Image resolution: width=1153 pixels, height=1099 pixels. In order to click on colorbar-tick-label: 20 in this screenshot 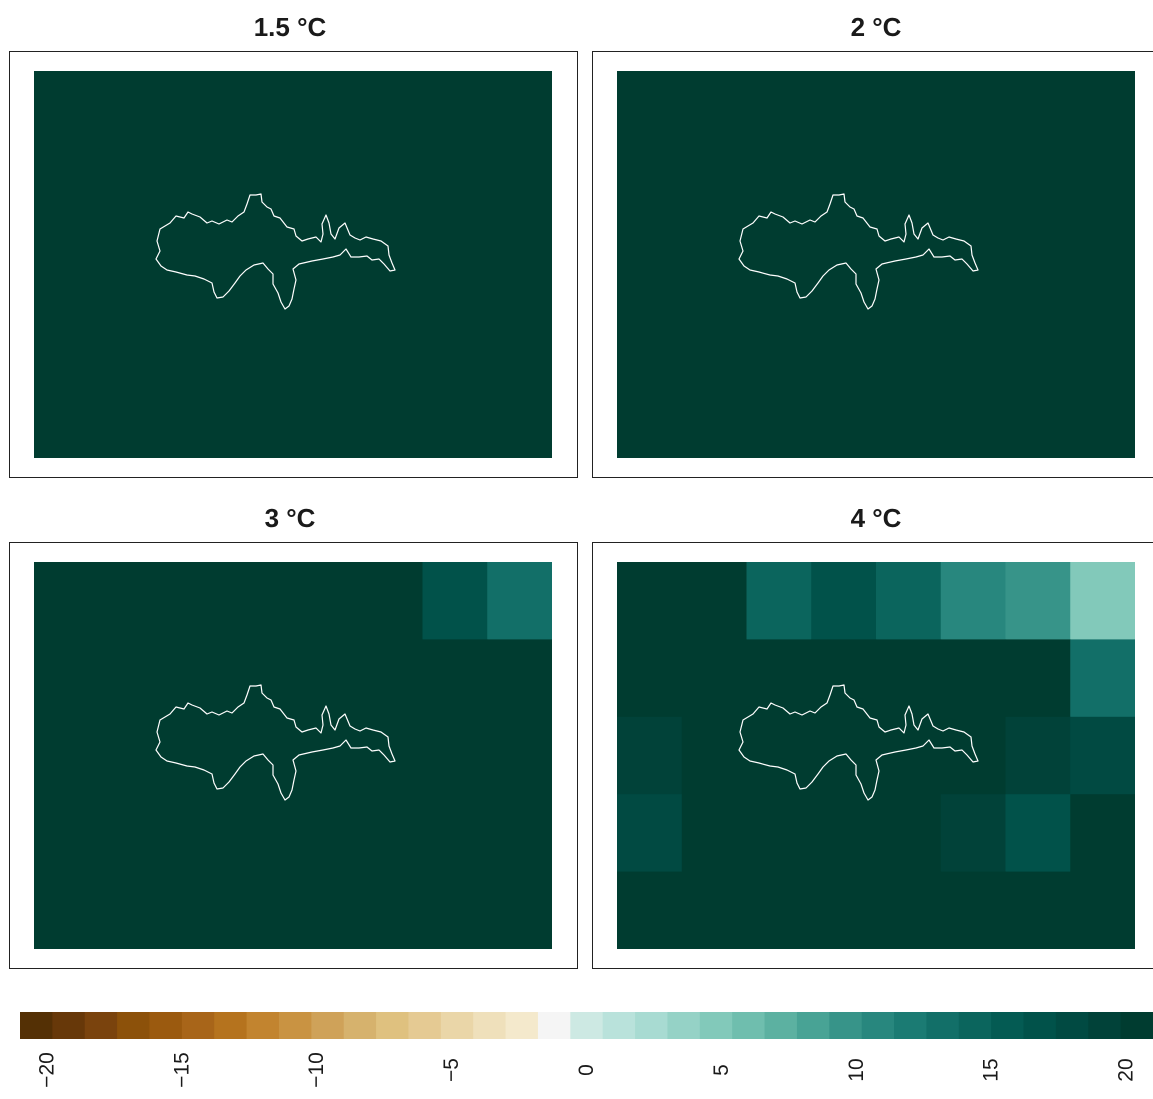, I will do `click(1126, 1069)`.